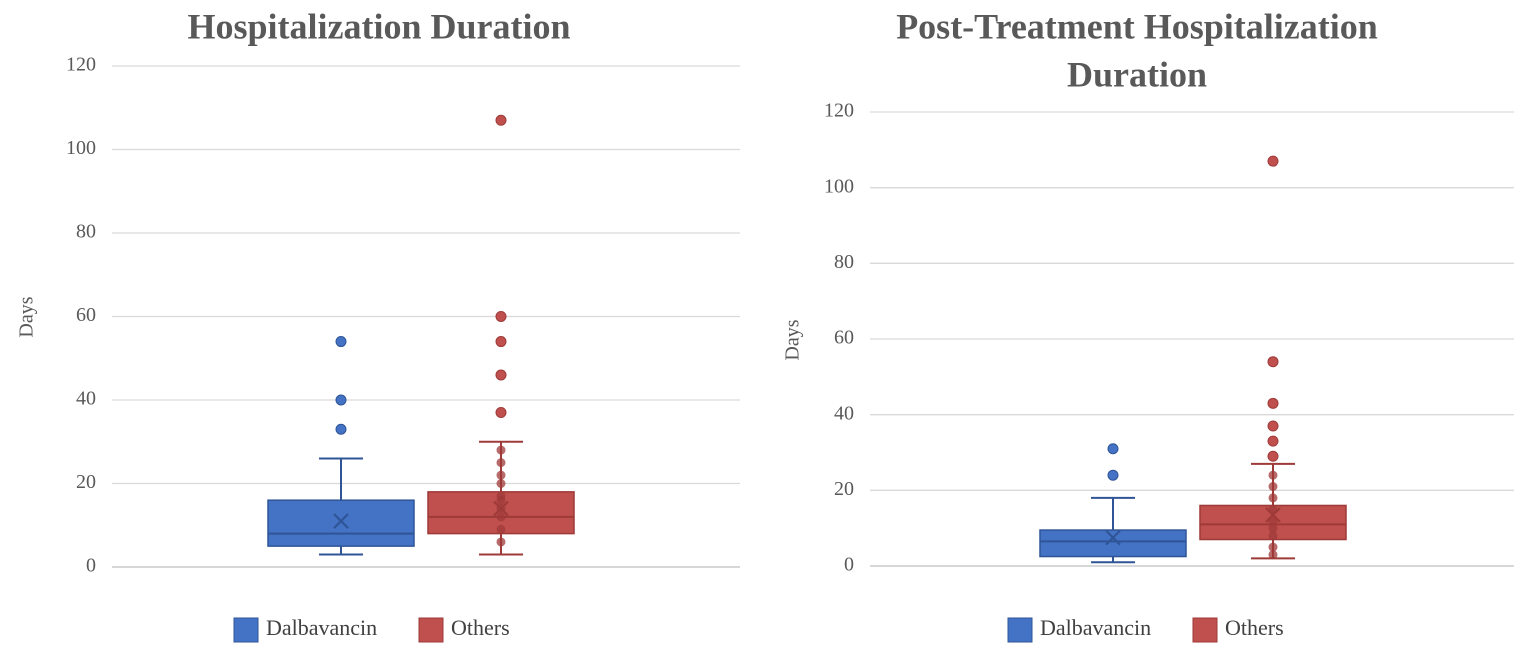 This screenshot has width=1516, height=654. I want to click on chart-title: Post-Treatment Hospitalization, so click(1137, 26).